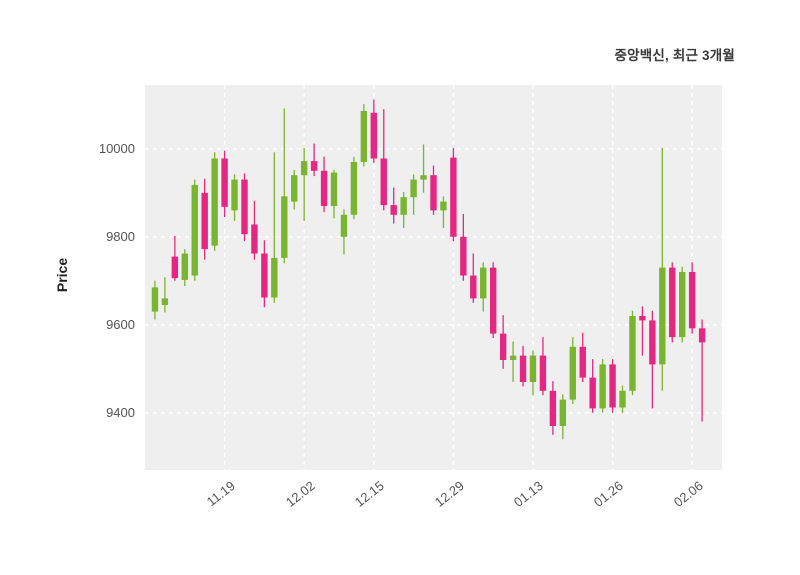  What do you see at coordinates (608, 494) in the screenshot?
I see `x-tick-label: 01.26` at bounding box center [608, 494].